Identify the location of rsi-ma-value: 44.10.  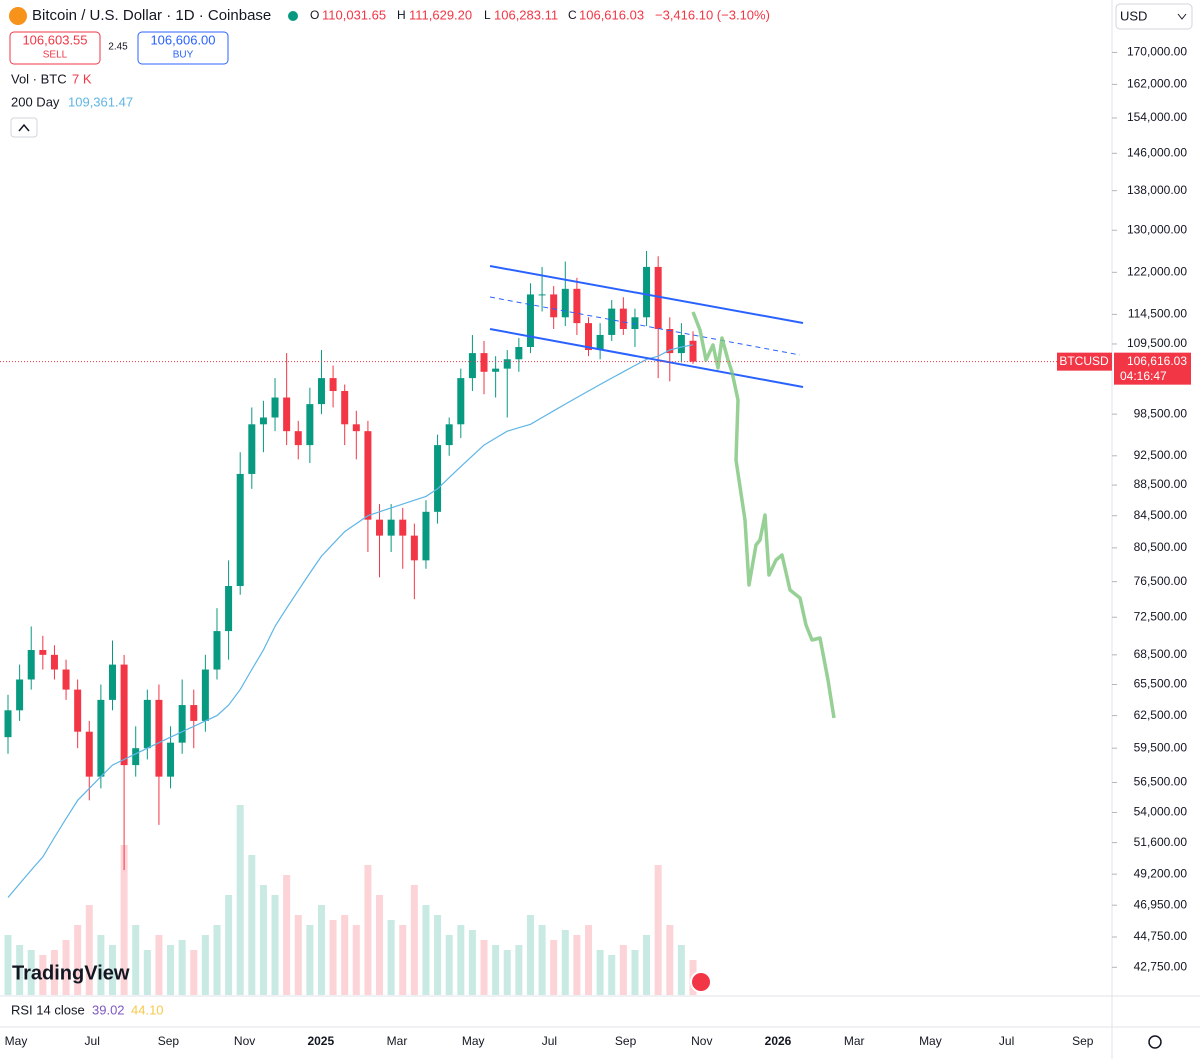
(147, 1009).